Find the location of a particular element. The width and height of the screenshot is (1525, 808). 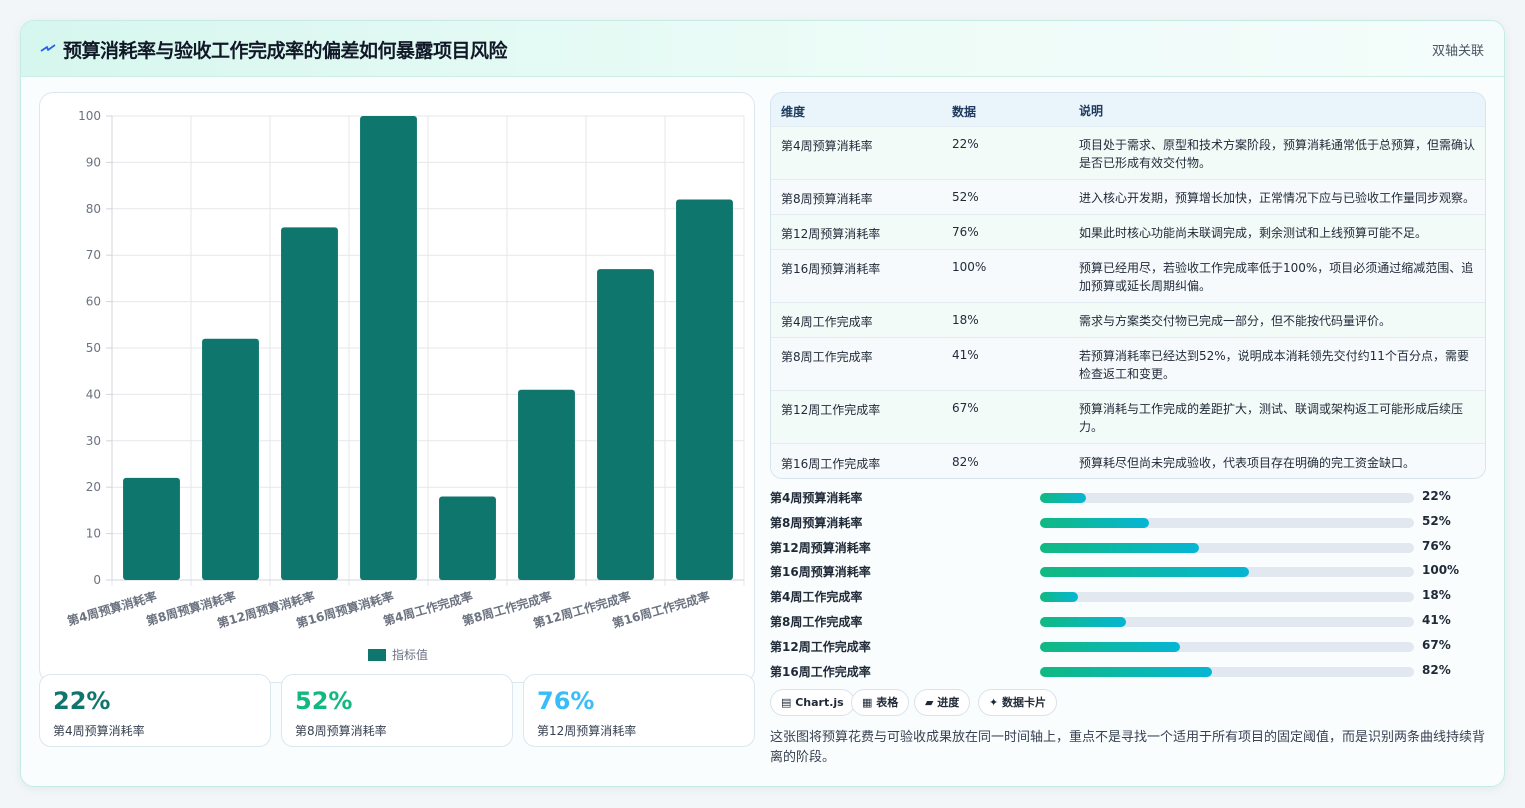

y-tick-label: 60 is located at coordinates (93, 302).